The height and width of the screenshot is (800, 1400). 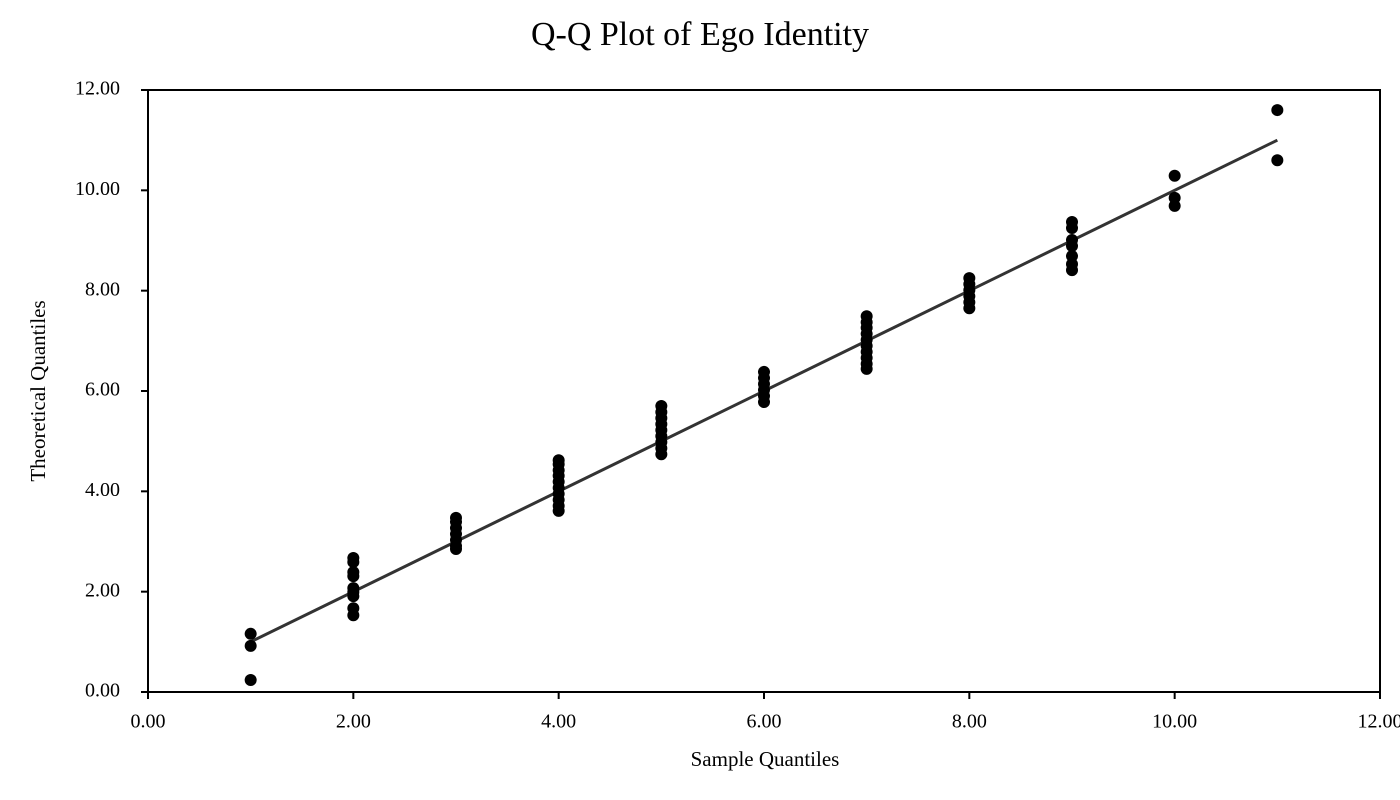 What do you see at coordinates (1174, 722) in the screenshot?
I see `x-tick-label: 10.00` at bounding box center [1174, 722].